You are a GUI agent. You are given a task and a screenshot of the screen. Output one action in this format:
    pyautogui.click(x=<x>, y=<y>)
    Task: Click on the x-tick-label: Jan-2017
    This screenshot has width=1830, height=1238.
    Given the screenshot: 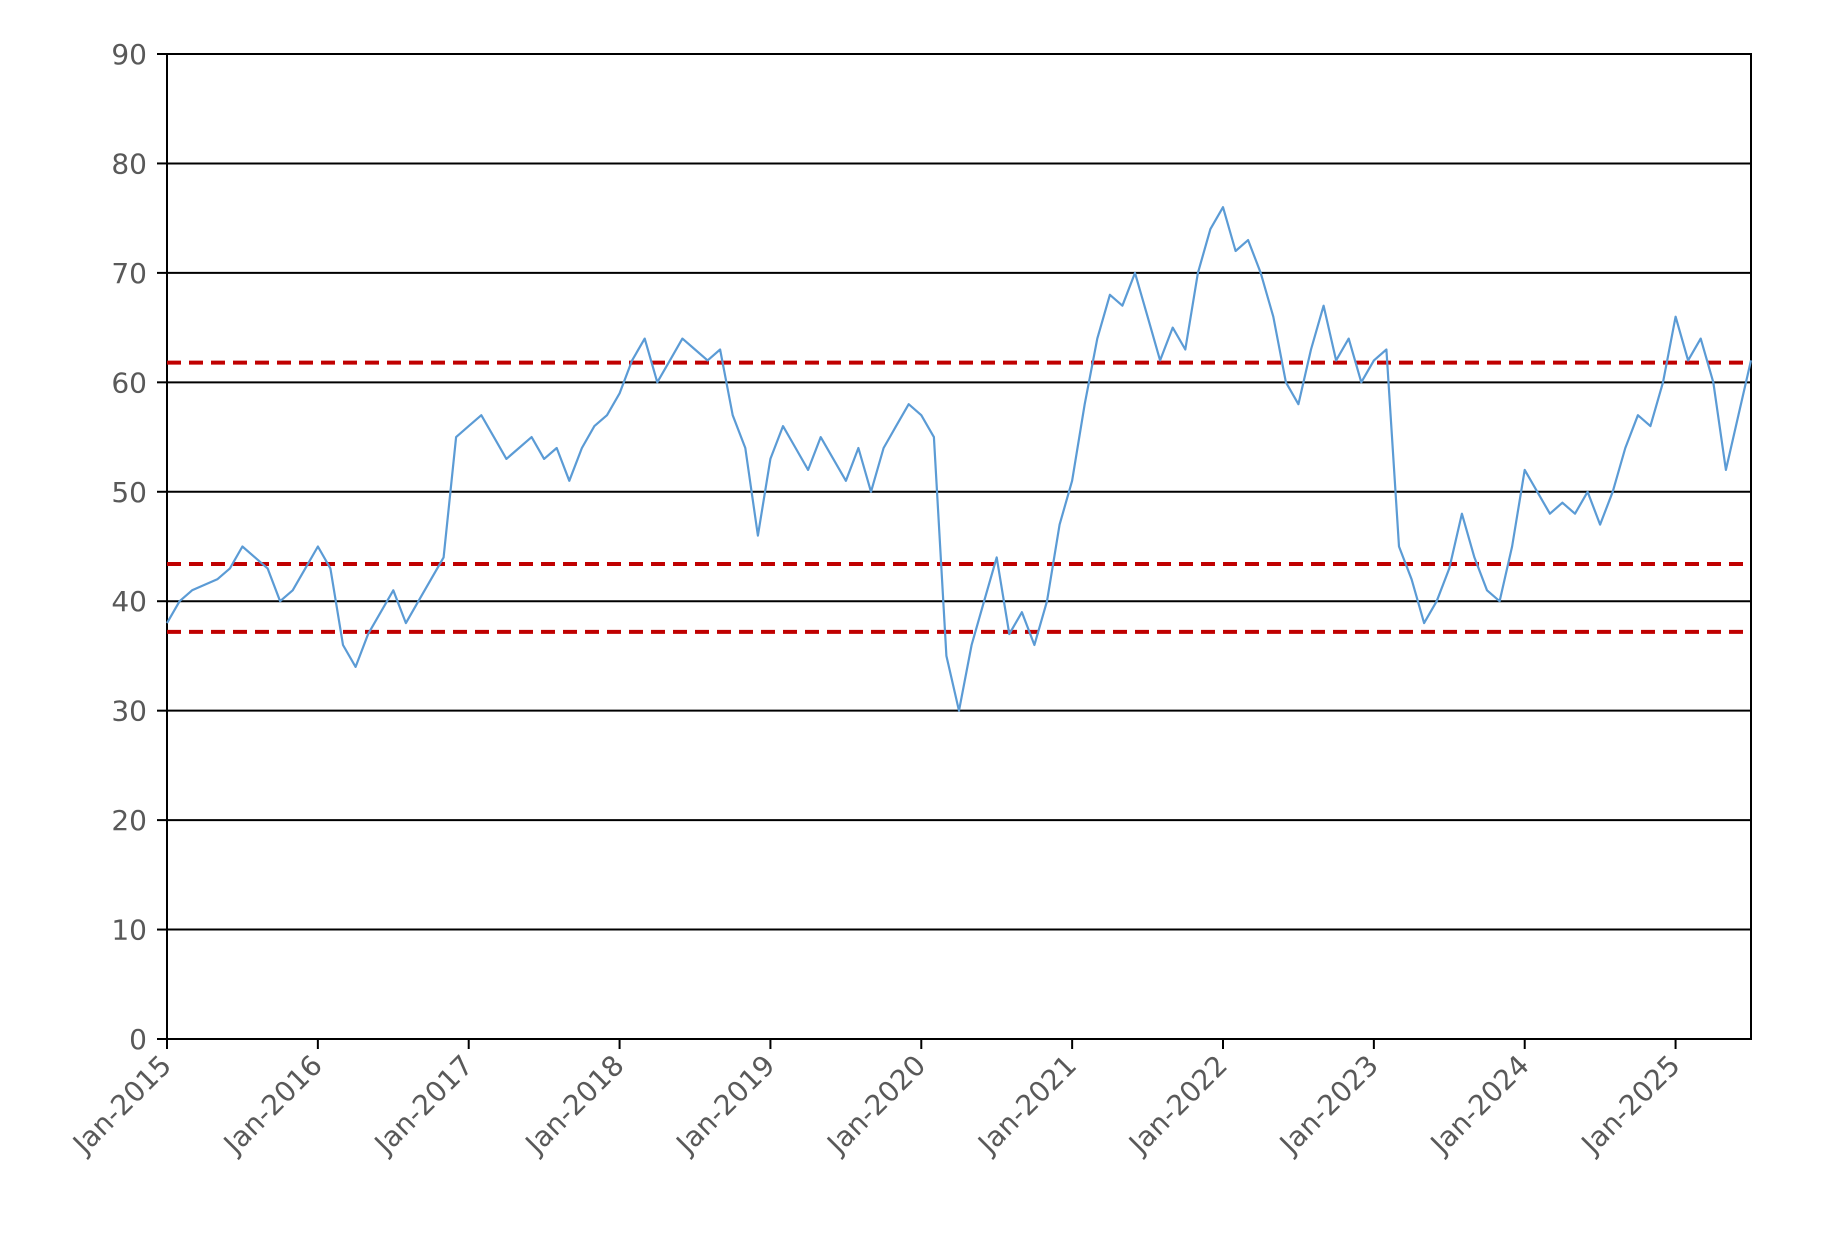 What is the action you would take?
    pyautogui.click(x=423, y=1105)
    